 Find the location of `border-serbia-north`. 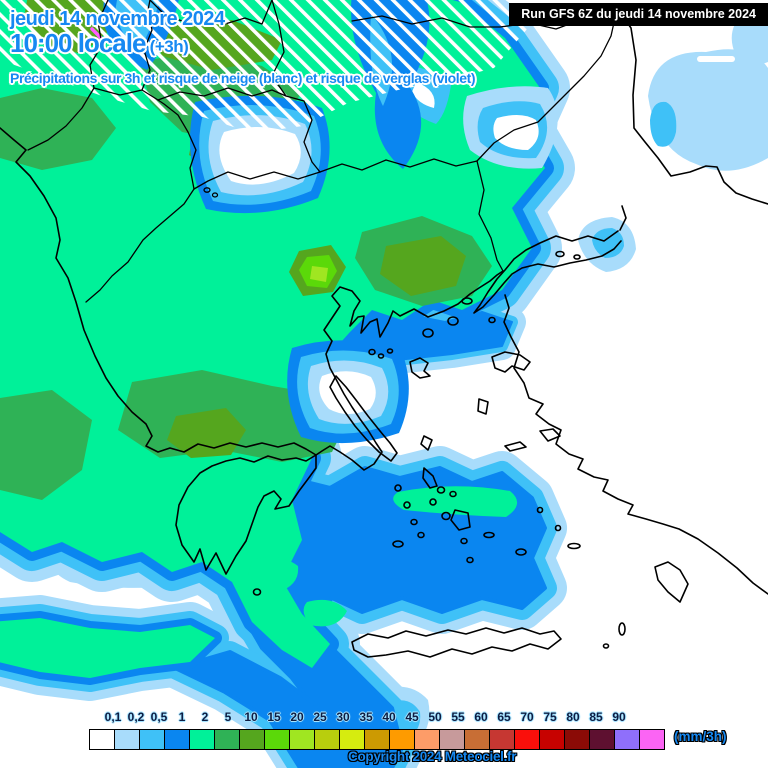

border-serbia-north is located at coordinates (211, 12).